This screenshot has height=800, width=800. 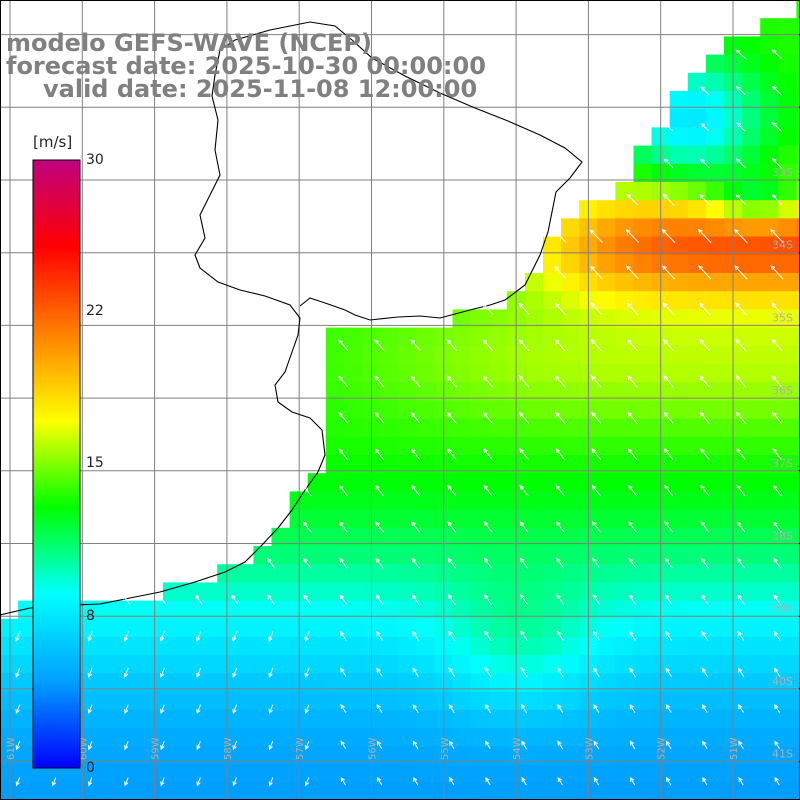 What do you see at coordinates (90, 616) in the screenshot?
I see `colorbar-tick-8: 8` at bounding box center [90, 616].